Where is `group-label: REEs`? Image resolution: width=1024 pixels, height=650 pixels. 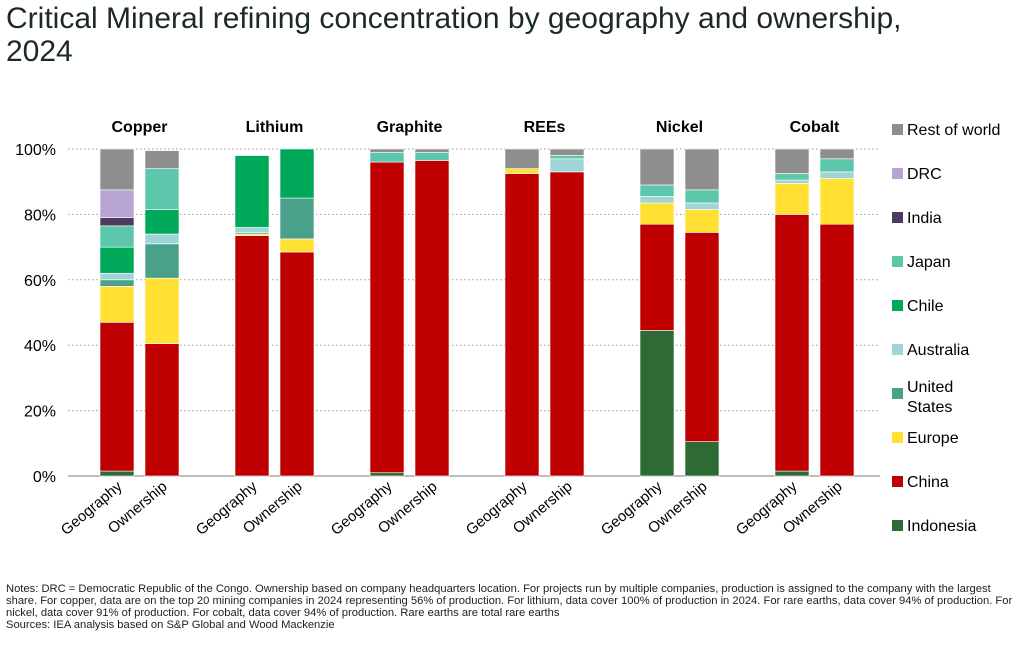 group-label: REEs is located at coordinates (545, 127).